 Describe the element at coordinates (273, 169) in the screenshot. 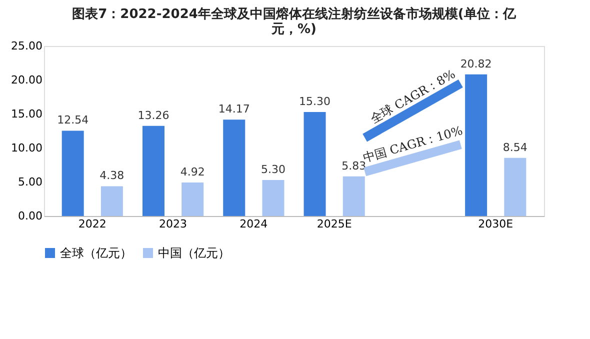

I see `data-label: 5.30` at that location.